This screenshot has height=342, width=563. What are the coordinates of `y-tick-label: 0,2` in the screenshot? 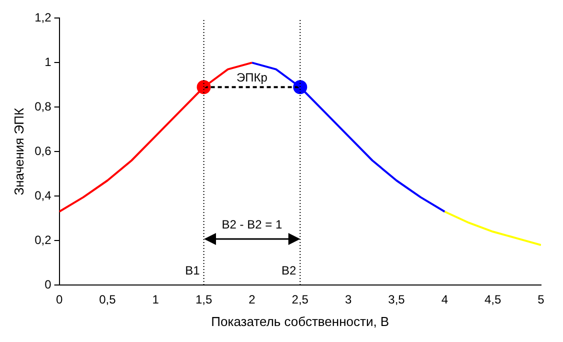 It's located at (43, 239).